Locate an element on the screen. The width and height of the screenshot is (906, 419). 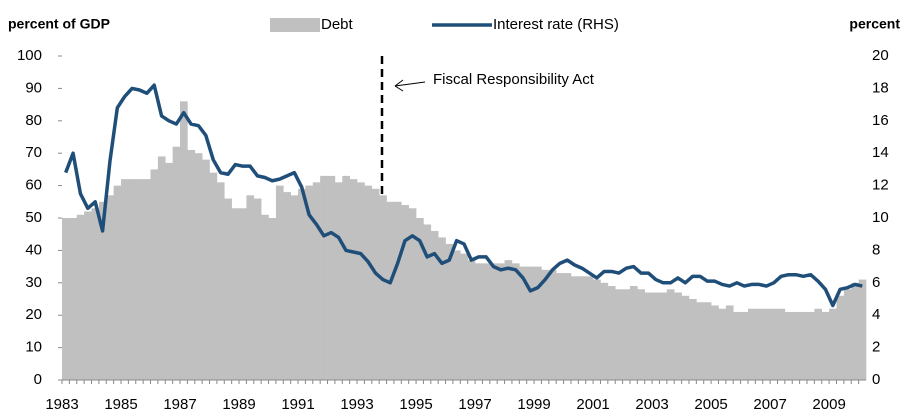
annotation: Fiscal Responsibility Act is located at coordinates (514, 79).